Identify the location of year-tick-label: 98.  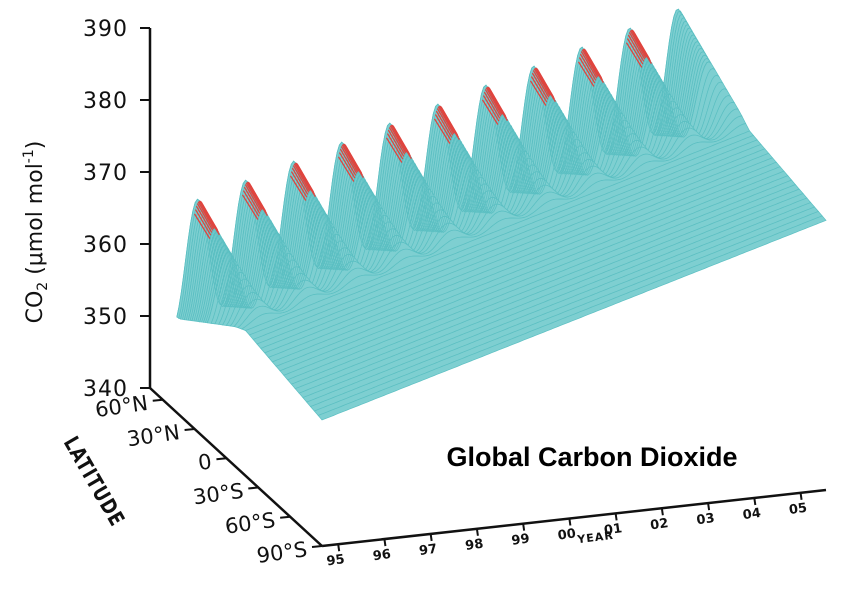
(474, 545).